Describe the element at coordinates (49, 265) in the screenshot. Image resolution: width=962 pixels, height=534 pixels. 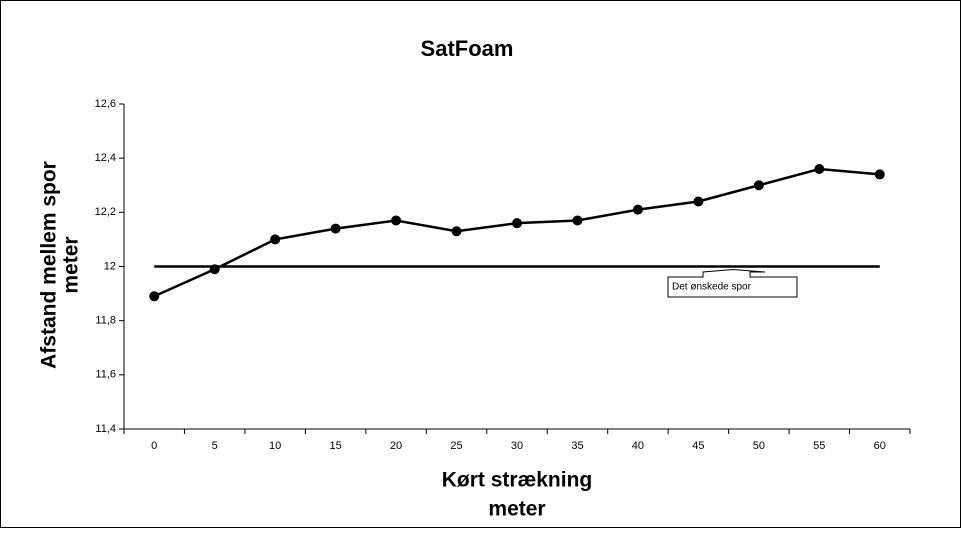
I see `y-axis-label: Afstand mellem spor` at that location.